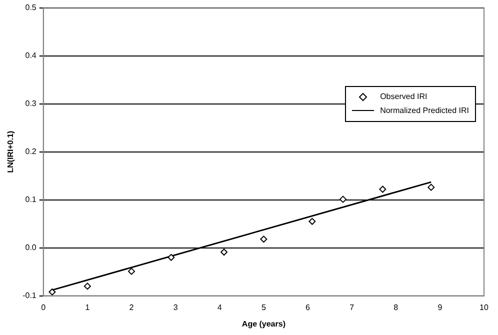 The width and height of the screenshot is (498, 335). What do you see at coordinates (31, 151) in the screenshot?
I see `y-tick-label: 0.2` at bounding box center [31, 151].